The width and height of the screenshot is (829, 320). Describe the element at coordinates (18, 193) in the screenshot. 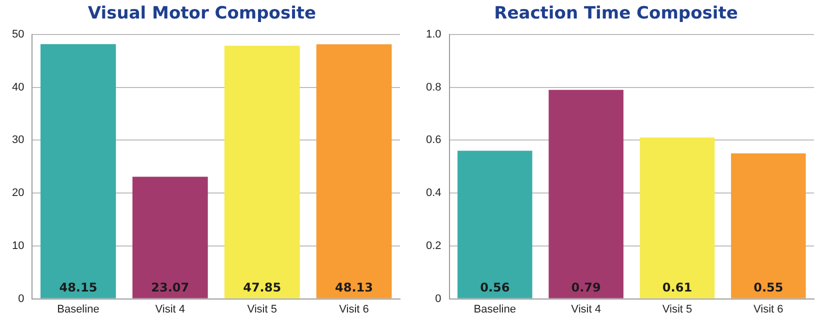

I see `y-tick-label: 20` at that location.